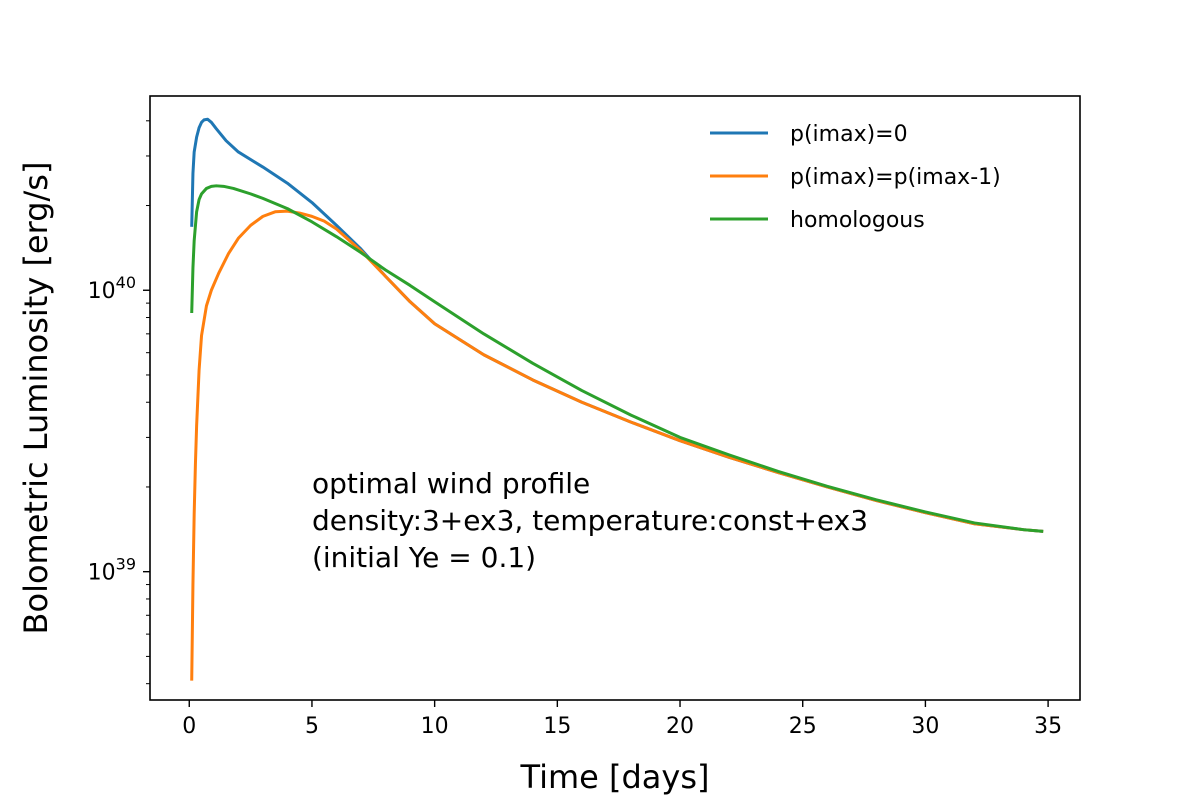 The image size is (1200, 800). Describe the element at coordinates (849, 134) in the screenshot. I see `legend-label: p(imax)=0` at that location.